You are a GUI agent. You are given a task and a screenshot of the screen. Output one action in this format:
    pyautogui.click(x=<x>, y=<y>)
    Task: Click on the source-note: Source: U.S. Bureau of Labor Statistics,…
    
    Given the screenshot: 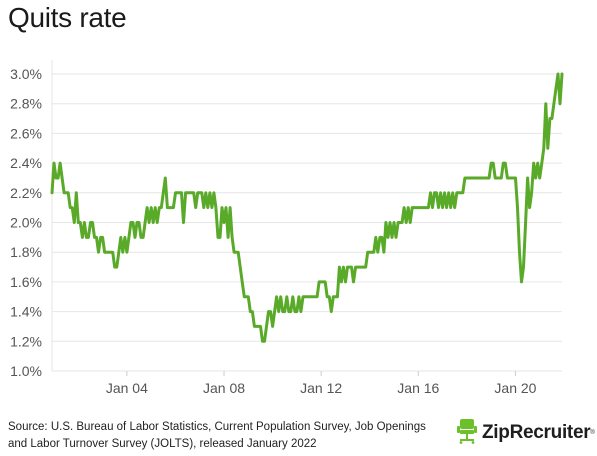 What is the action you would take?
    pyautogui.click(x=217, y=435)
    